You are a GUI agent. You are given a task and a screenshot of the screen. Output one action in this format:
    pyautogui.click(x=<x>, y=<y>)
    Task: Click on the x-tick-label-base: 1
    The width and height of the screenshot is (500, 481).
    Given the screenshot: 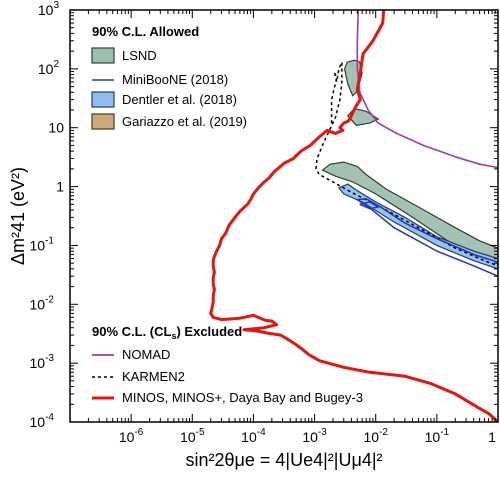 What is the action you would take?
    pyautogui.click(x=492, y=437)
    